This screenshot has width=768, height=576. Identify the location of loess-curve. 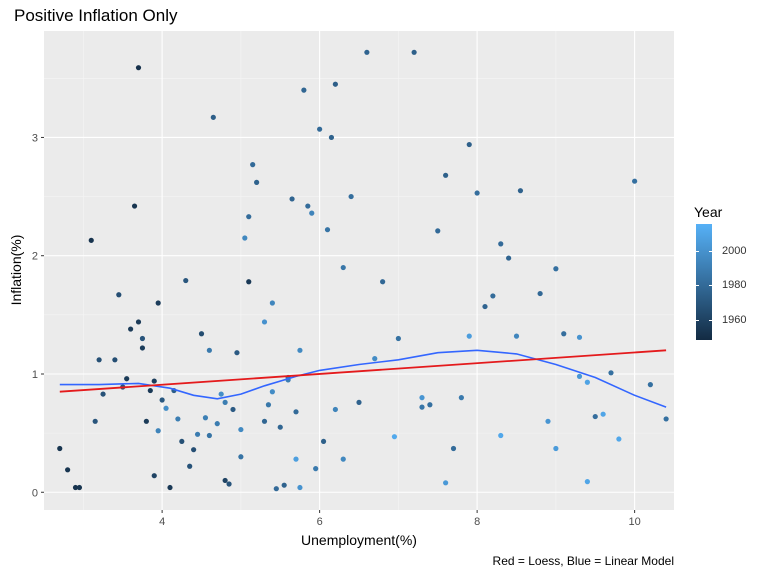
(363, 378).